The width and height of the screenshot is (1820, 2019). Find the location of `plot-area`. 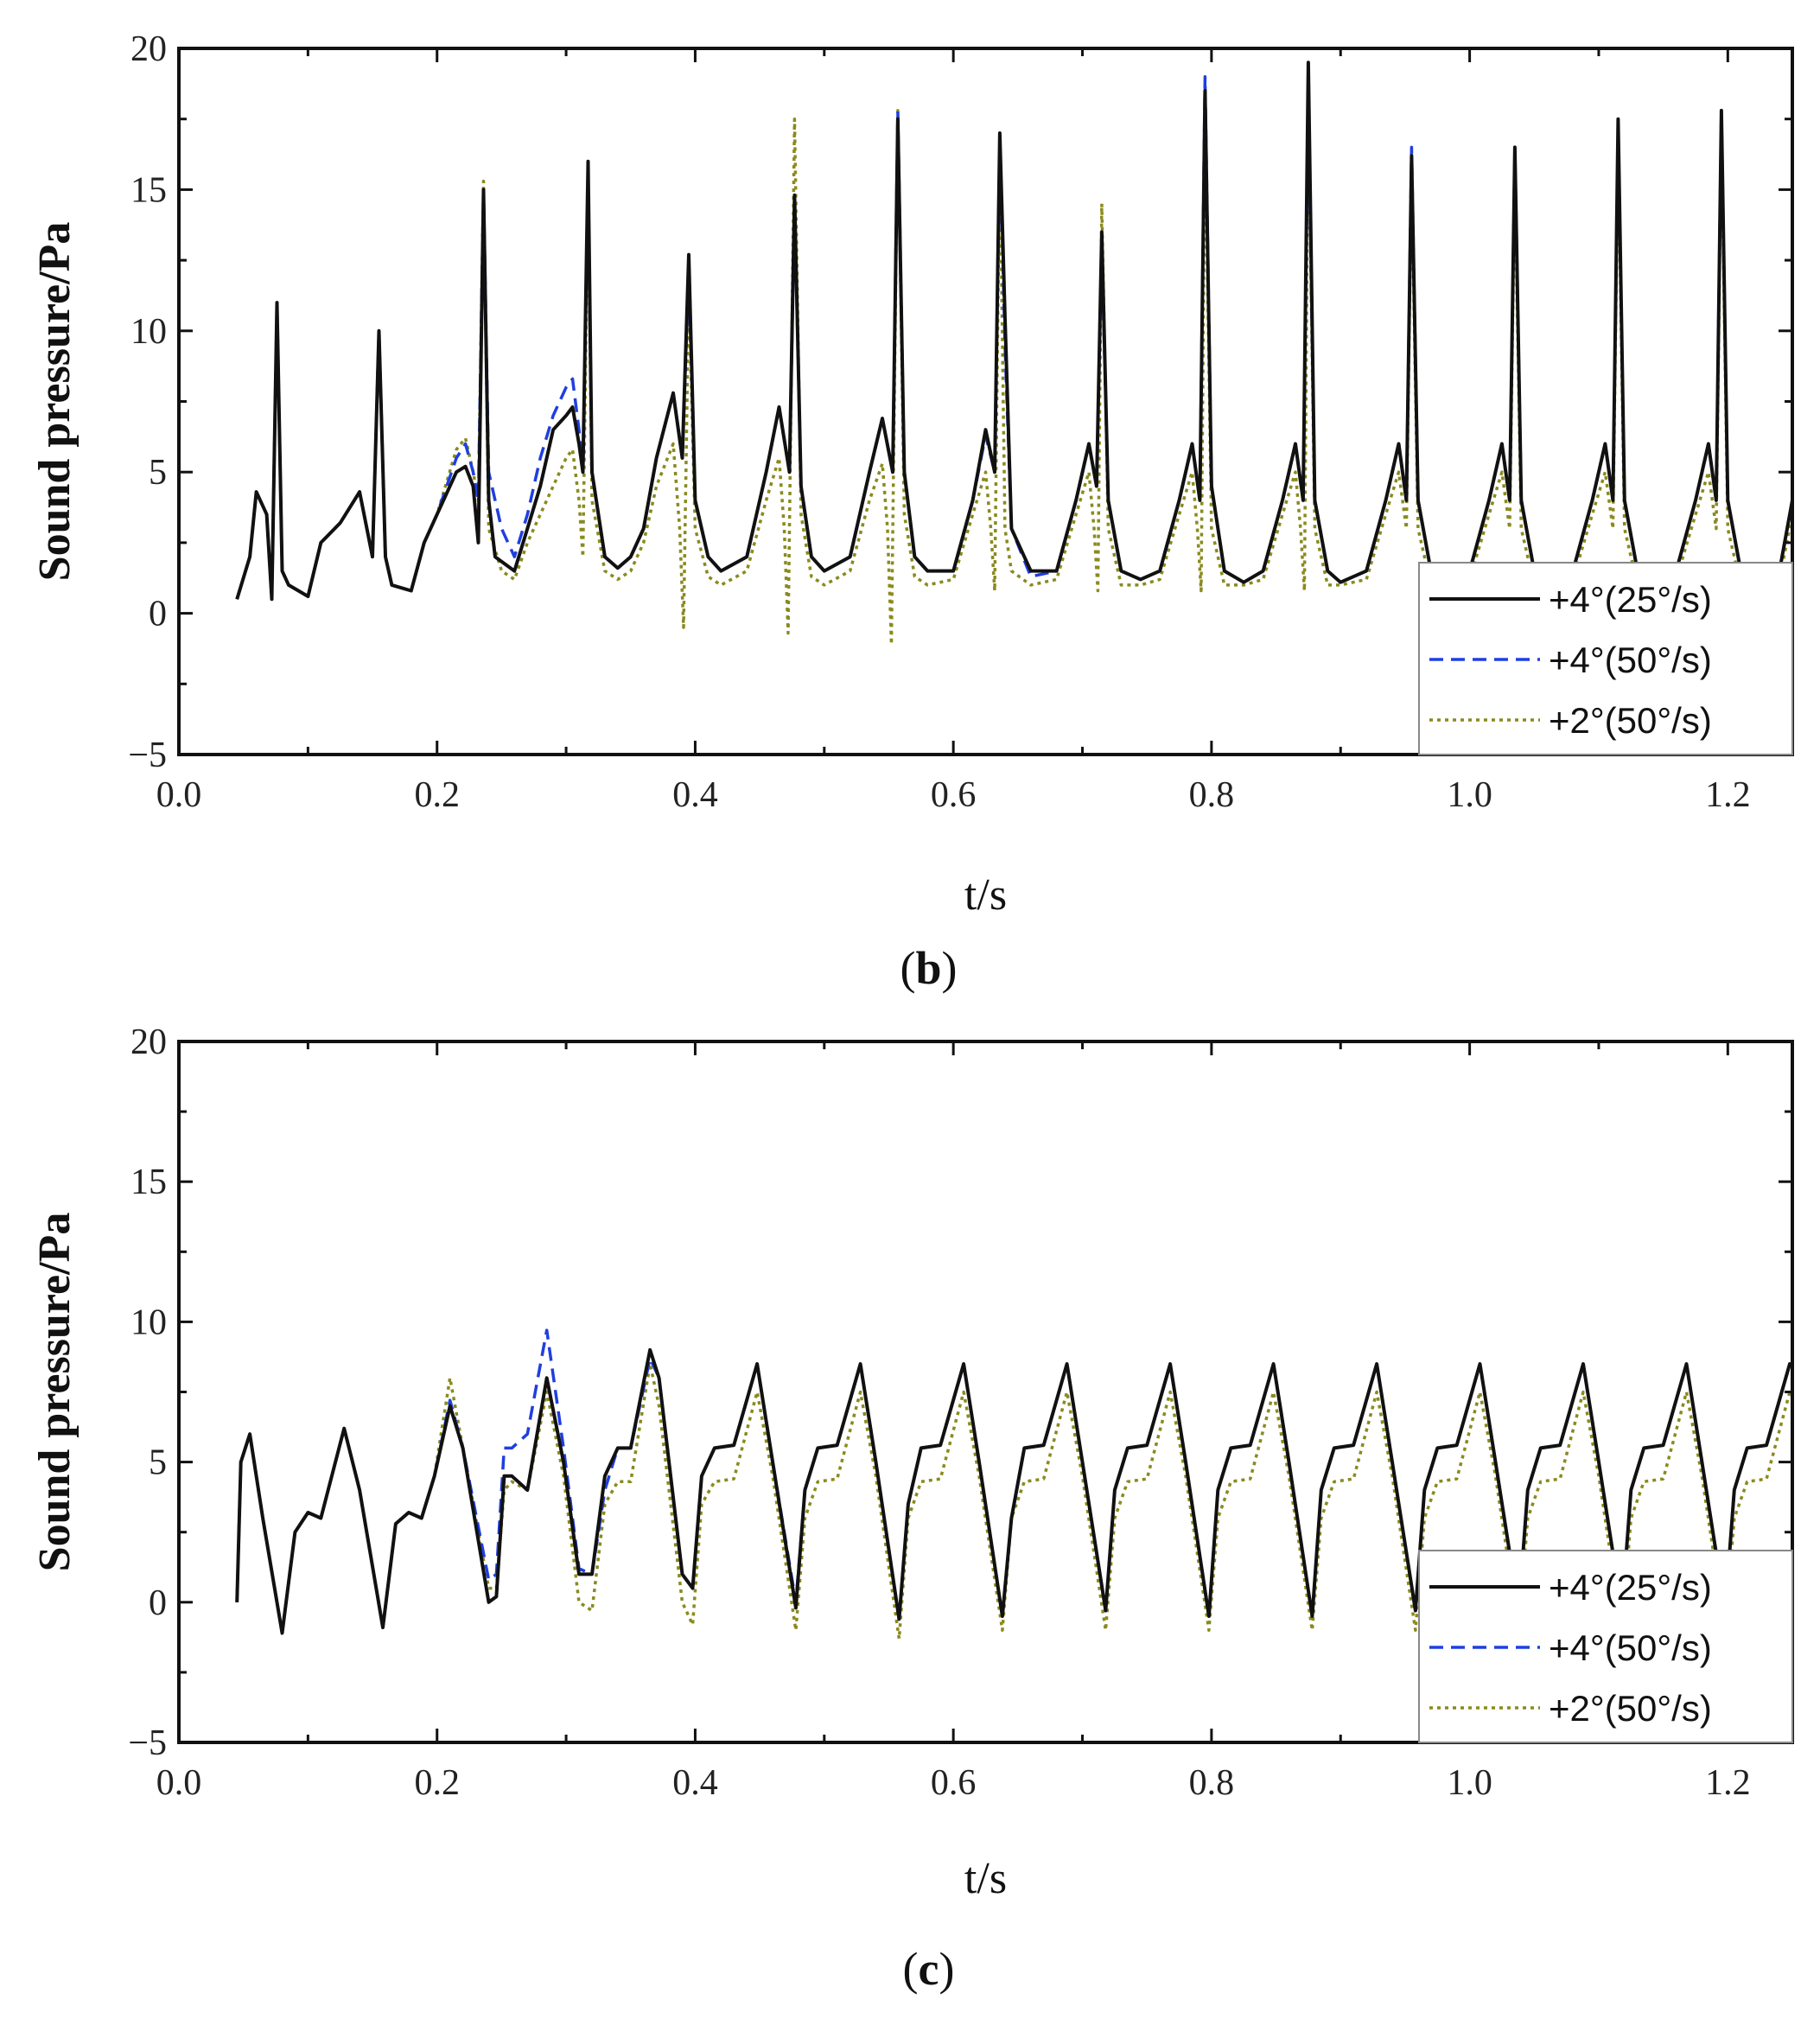

plot-area is located at coordinates (1013, 1484).